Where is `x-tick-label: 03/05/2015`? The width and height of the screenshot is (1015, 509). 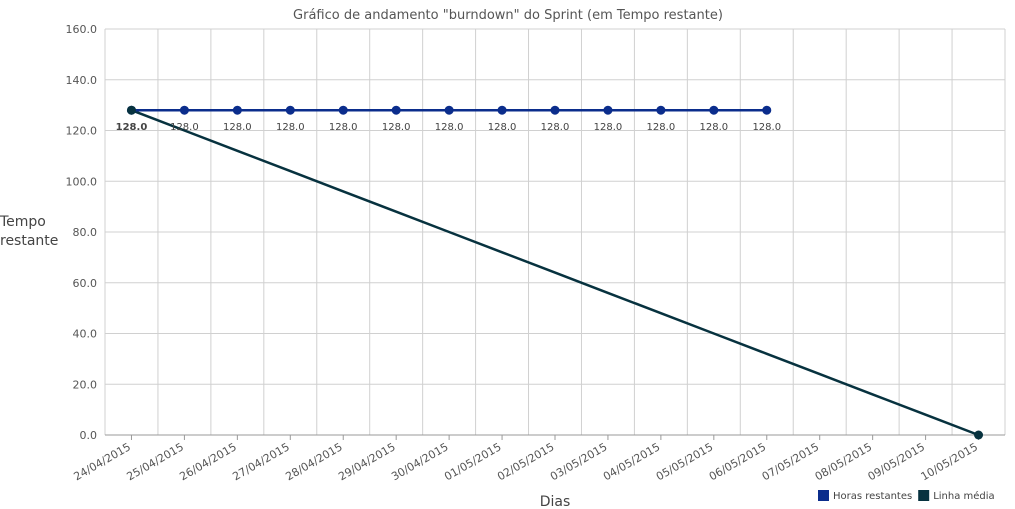
x-tick-label: 03/05/2015 is located at coordinates (578, 461).